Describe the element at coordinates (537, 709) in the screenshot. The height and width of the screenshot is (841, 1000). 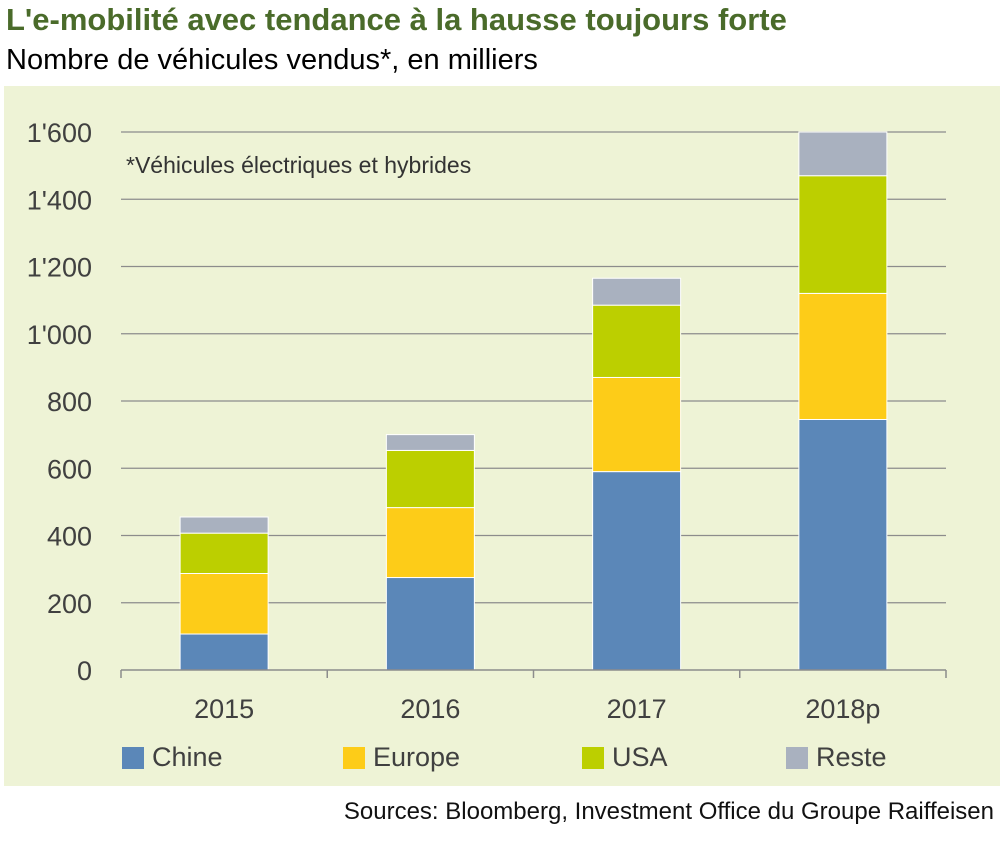
I see `x-axis-ticks: 2015 2016 2017 2018p` at that location.